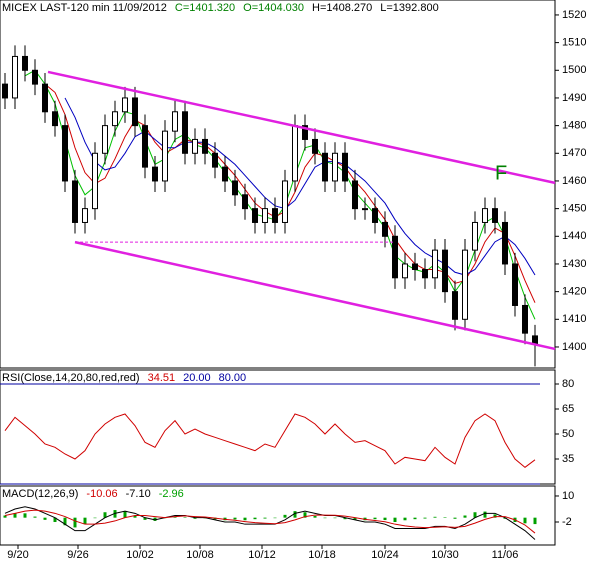  What do you see at coordinates (77, 555) in the screenshot?
I see `x-tick-label: 9/26` at bounding box center [77, 555].